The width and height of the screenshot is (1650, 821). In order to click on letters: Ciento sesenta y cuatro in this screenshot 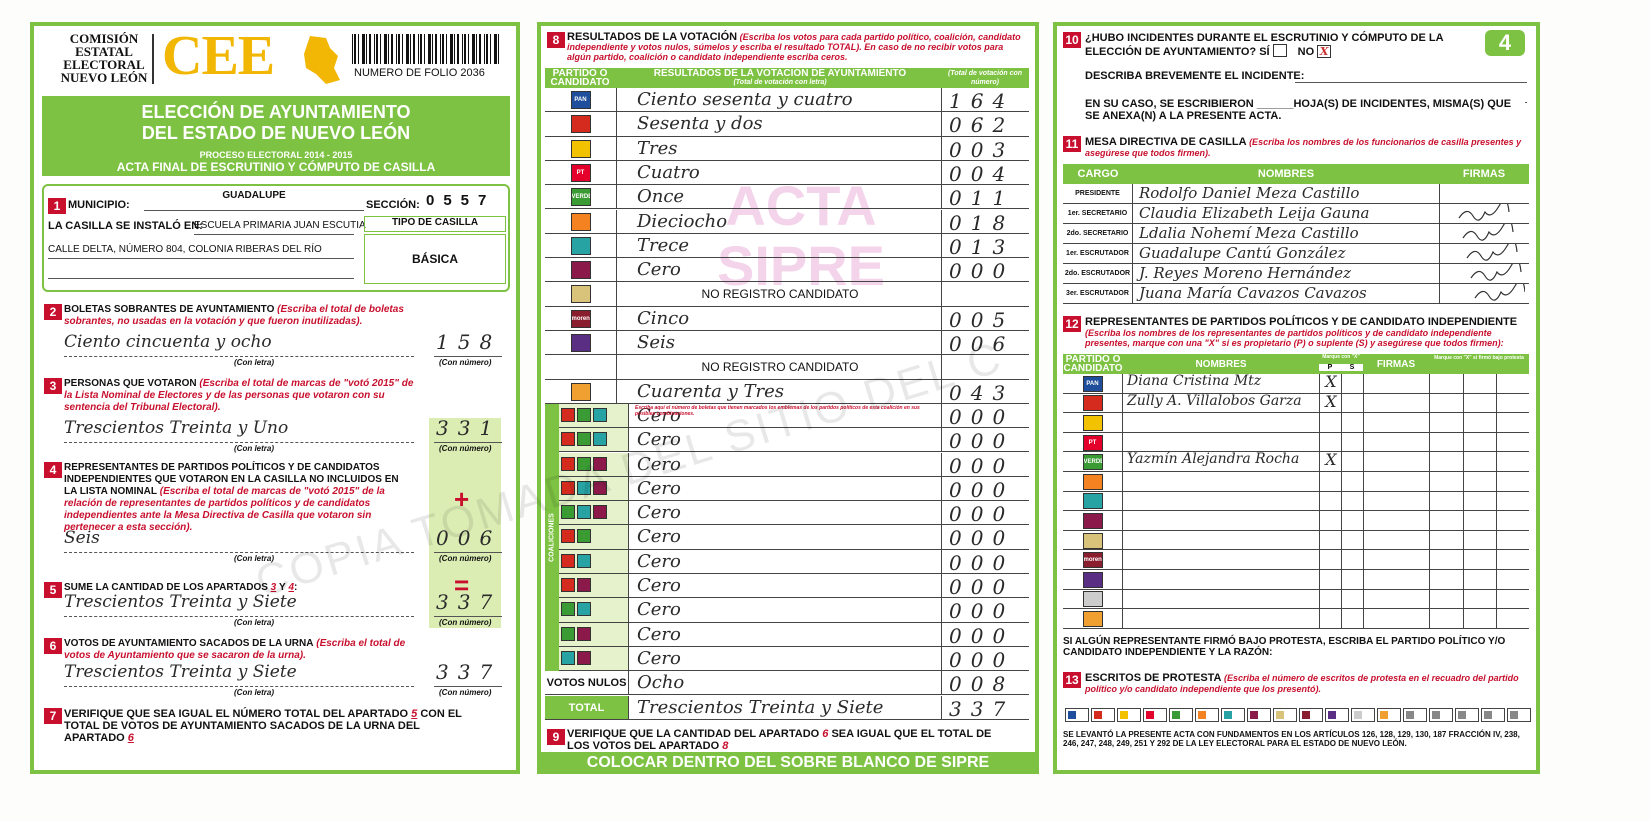, I will do `click(745, 99)`.